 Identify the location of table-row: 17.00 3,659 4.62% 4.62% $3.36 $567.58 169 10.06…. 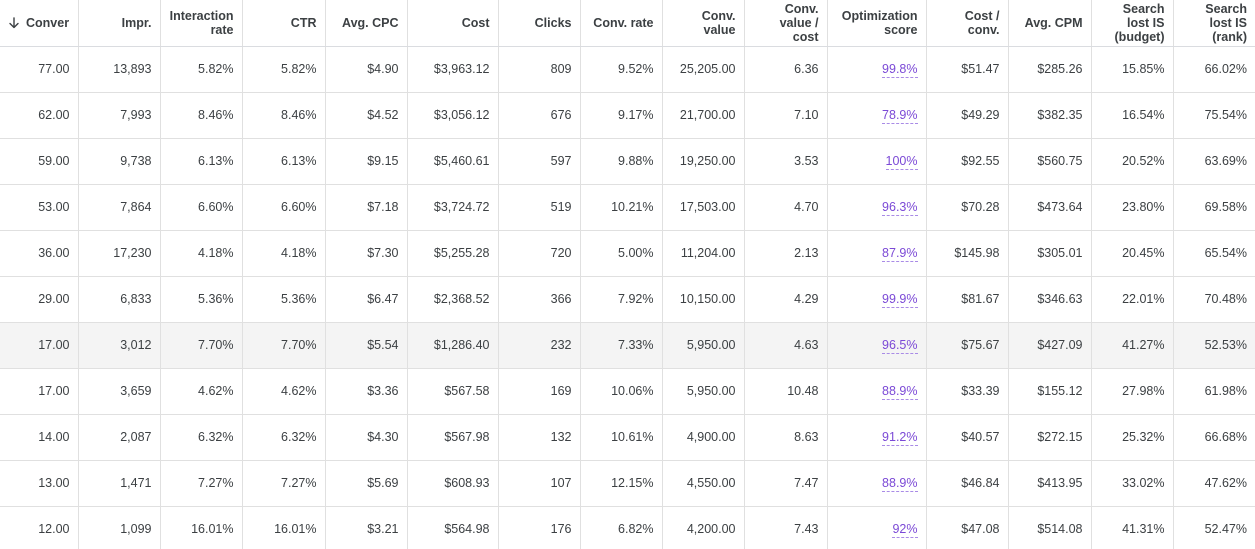
(627, 391).